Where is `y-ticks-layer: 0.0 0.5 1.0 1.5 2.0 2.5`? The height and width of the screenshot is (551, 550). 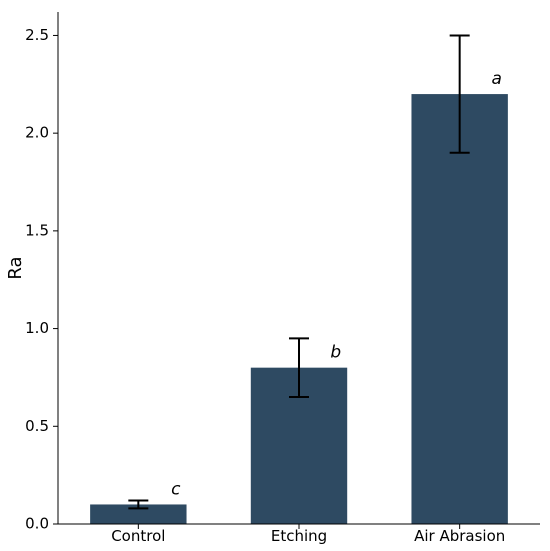 y-ticks-layer: 0.0 0.5 1.0 1.5 2.0 2.5 is located at coordinates (41, 279).